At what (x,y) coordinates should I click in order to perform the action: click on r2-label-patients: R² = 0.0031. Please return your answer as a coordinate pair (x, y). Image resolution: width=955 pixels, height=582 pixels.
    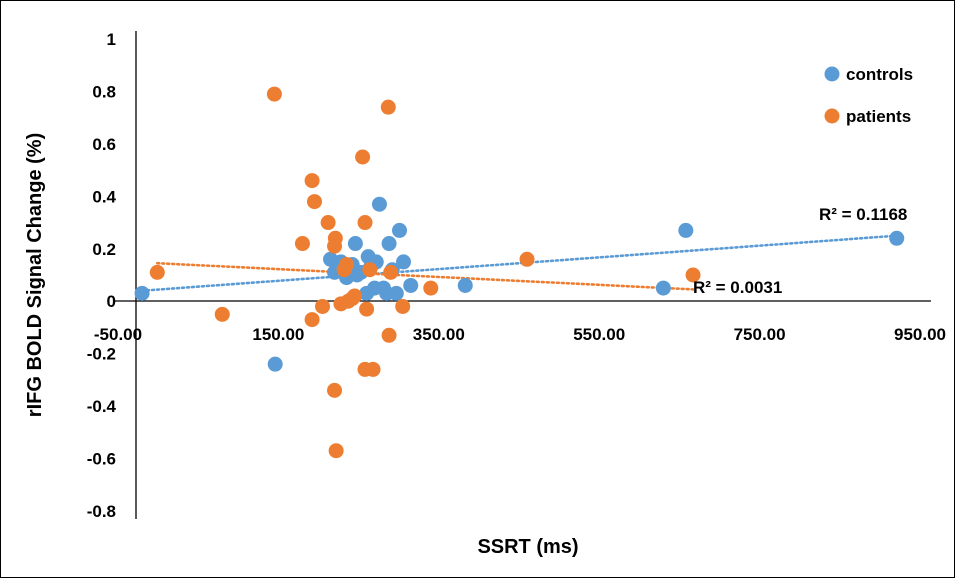
    Looking at the image, I should click on (737, 287).